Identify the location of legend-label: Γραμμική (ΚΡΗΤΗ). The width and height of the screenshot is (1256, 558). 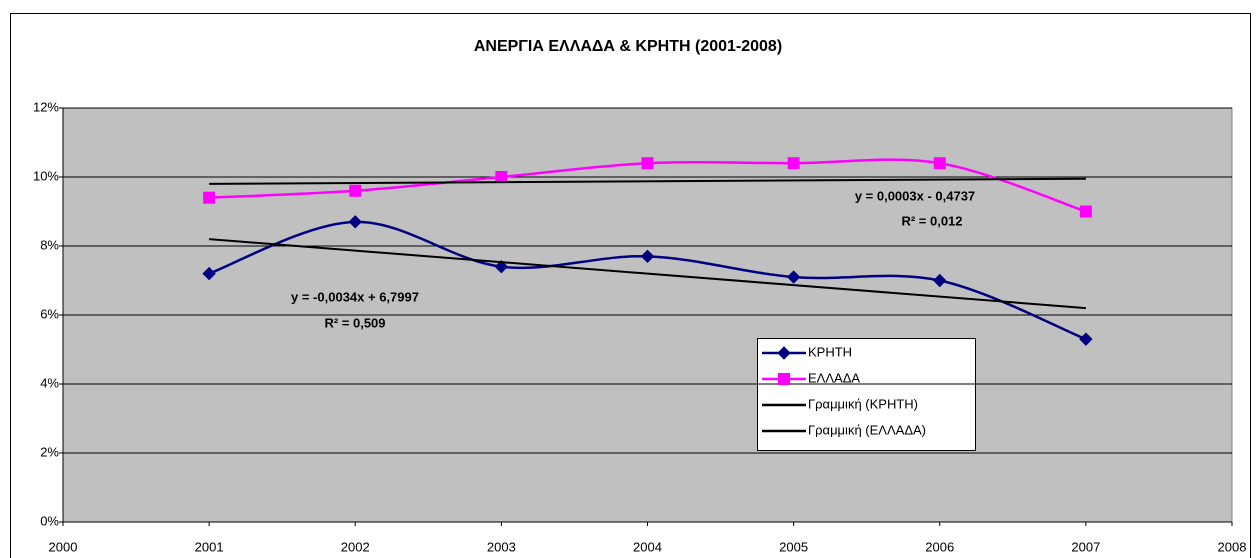
(863, 403).